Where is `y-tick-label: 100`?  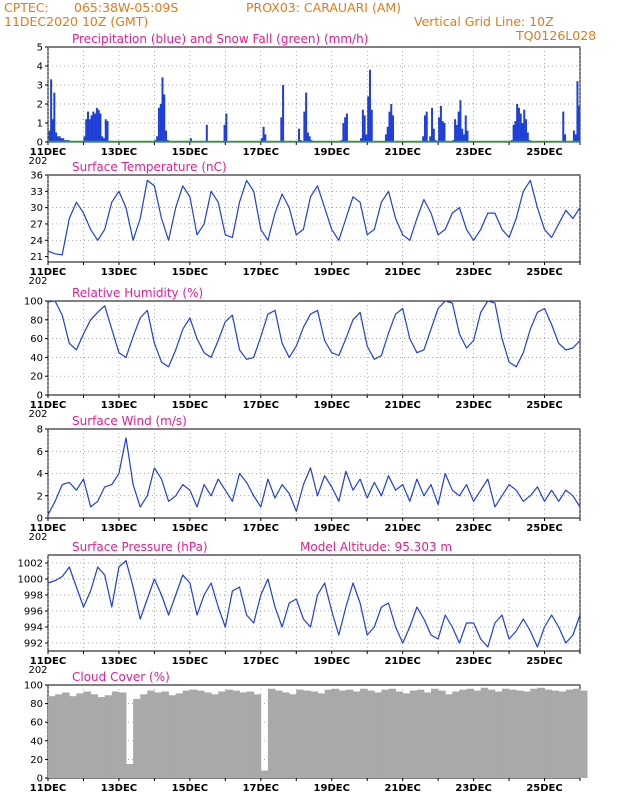 y-tick-label: 100 is located at coordinates (33, 686).